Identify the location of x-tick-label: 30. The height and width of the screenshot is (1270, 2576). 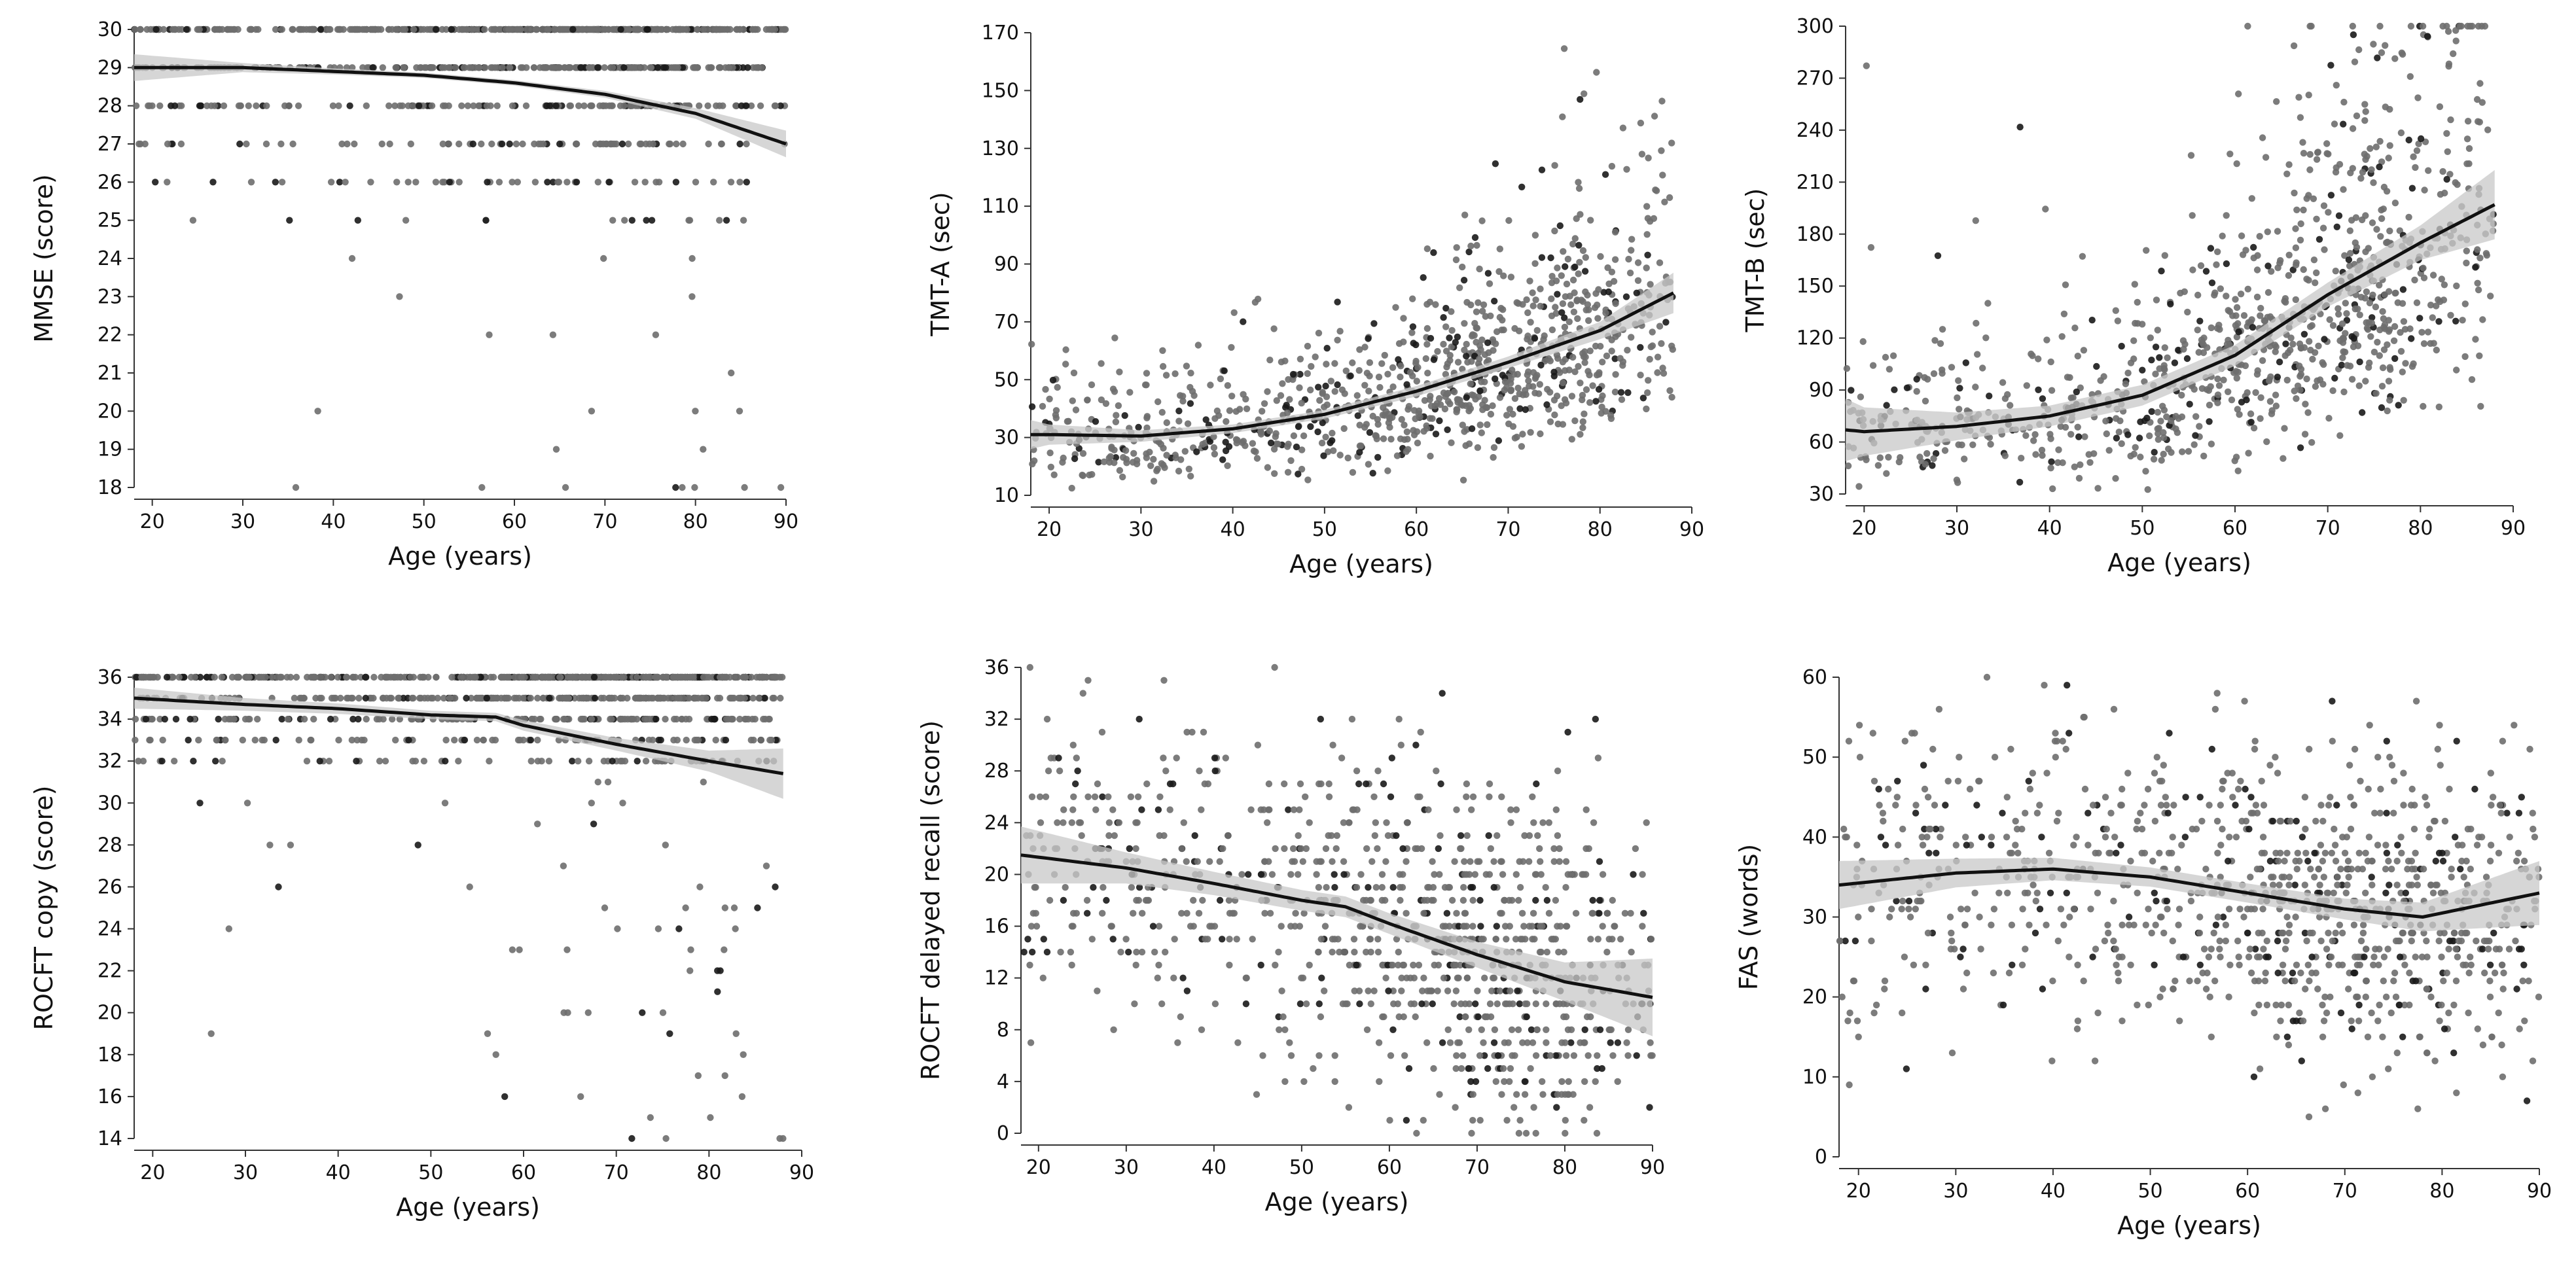
(245, 1173).